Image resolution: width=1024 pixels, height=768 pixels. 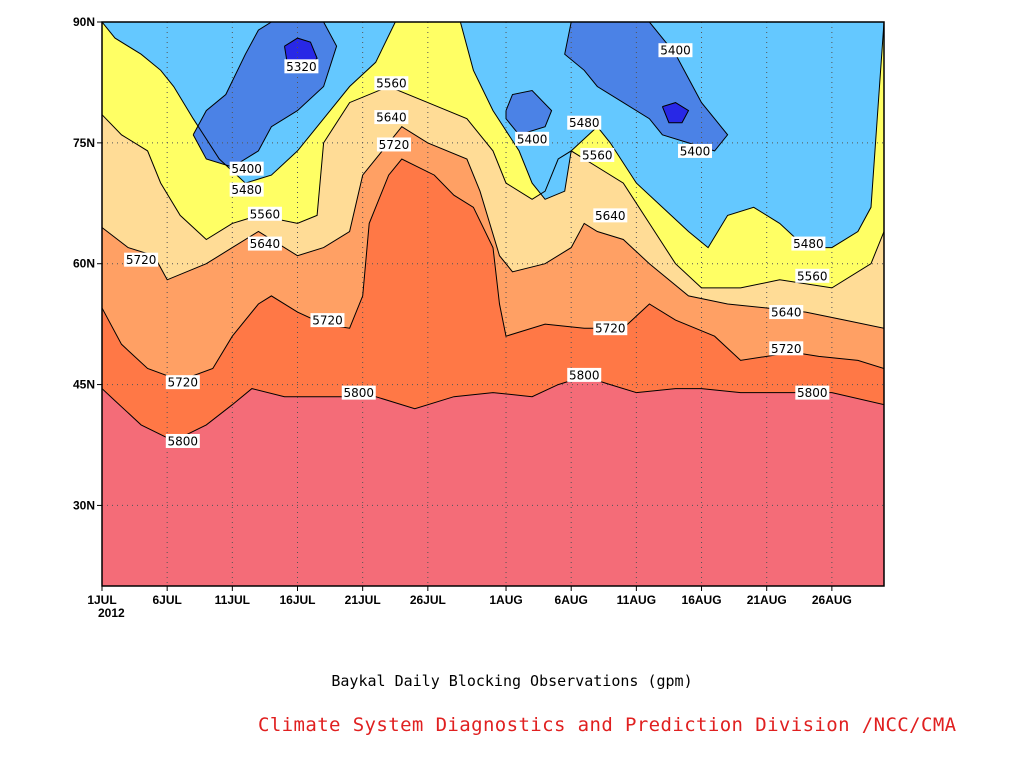 What do you see at coordinates (111, 613) in the screenshot?
I see `year-label: 2012` at bounding box center [111, 613].